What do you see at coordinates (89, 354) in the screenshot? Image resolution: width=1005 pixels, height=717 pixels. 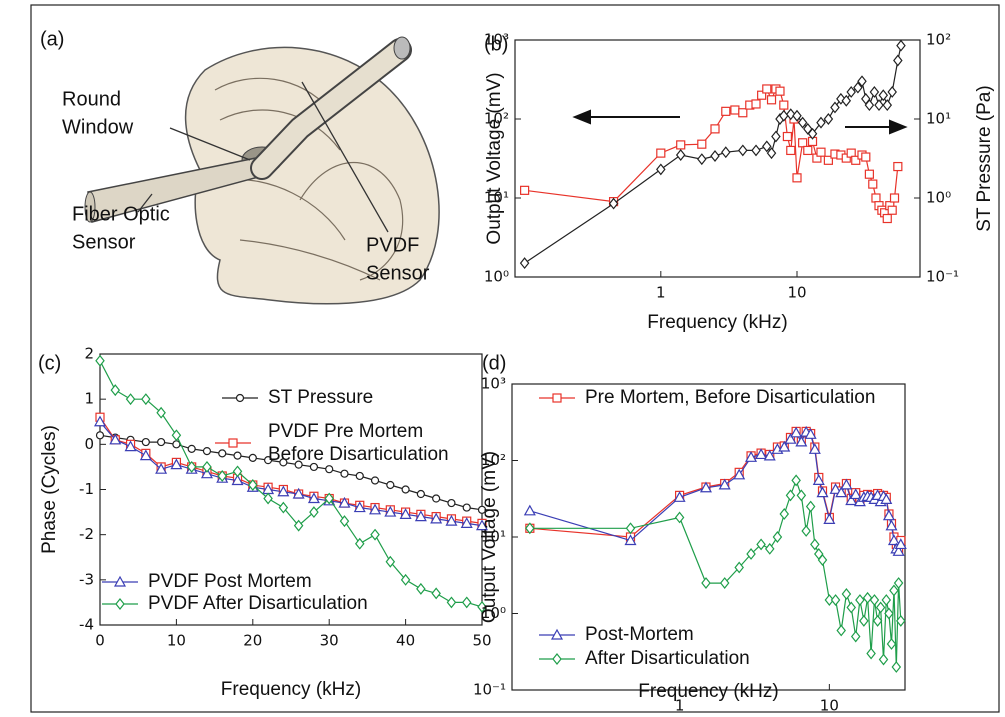 I see `y-tick-label: 2` at bounding box center [89, 354].